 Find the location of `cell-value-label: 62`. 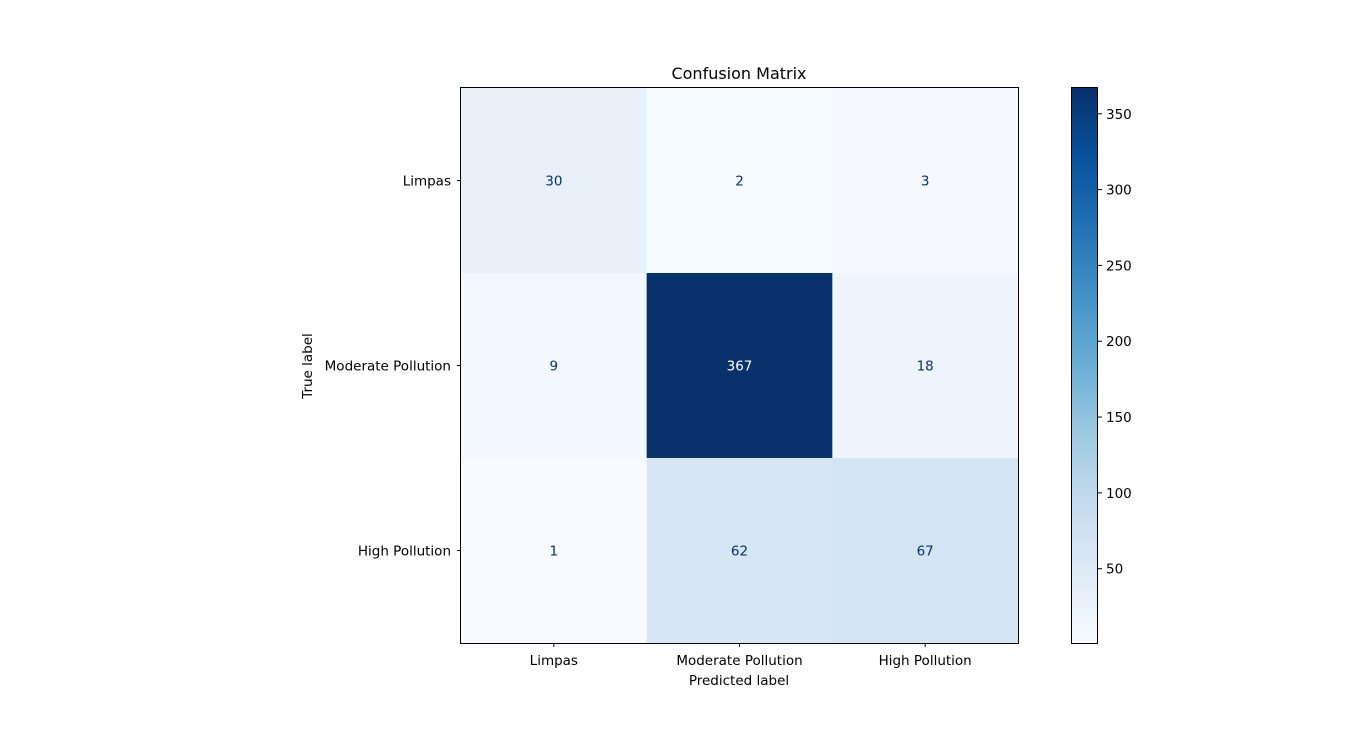

cell-value-label: 62 is located at coordinates (739, 552).